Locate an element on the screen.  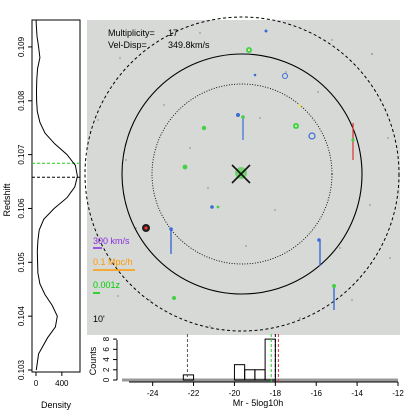
density-x-ticks: 0 400 is located at coordinates (51, 380).